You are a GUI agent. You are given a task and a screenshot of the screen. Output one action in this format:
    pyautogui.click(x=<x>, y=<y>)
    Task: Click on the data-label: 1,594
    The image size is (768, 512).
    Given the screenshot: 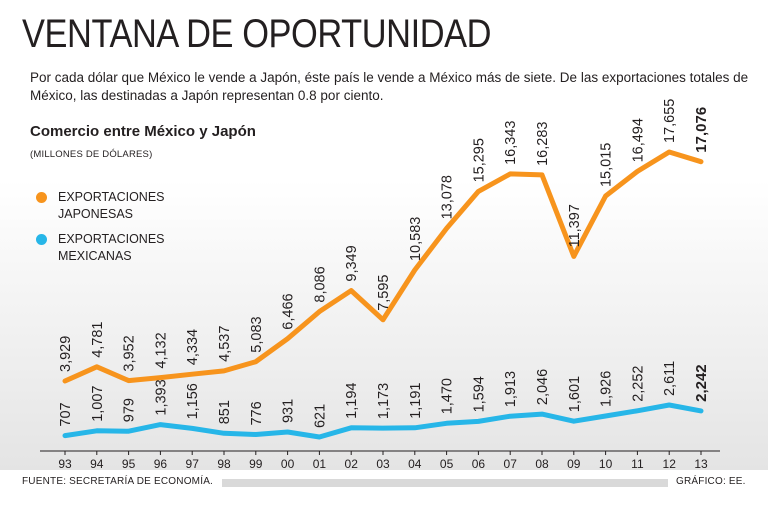 What is the action you would take?
    pyautogui.click(x=479, y=394)
    